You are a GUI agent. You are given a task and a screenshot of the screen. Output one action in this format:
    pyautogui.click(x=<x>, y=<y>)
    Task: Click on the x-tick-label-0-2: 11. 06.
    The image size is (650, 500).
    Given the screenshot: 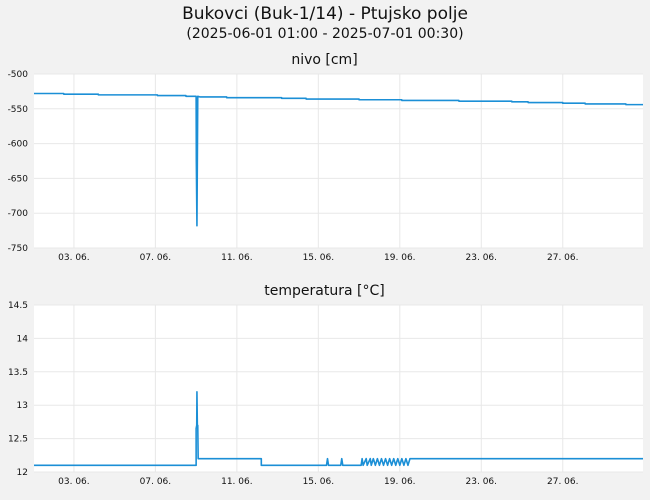 What is the action you would take?
    pyautogui.click(x=237, y=258)
    